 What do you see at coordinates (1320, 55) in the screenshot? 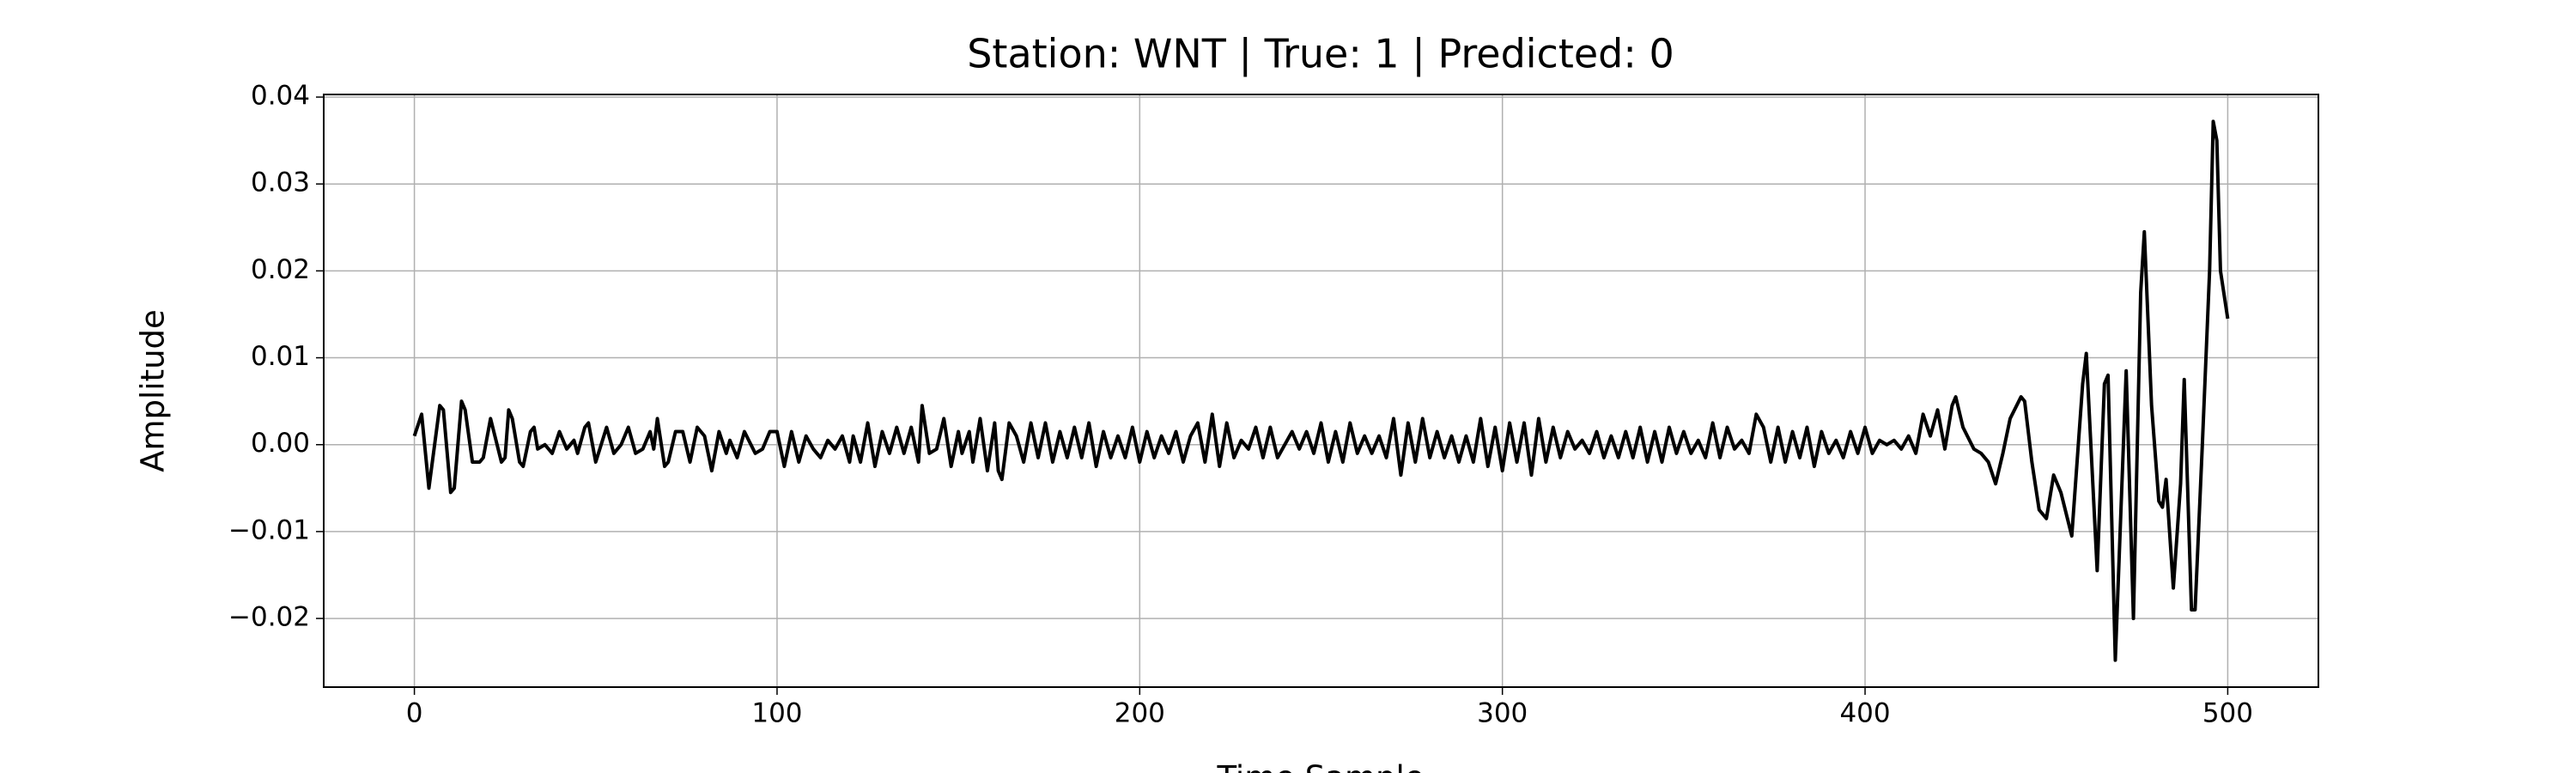
I see `chart-title: Station: WNT | True: 1 | Predicted: 0` at bounding box center [1320, 55].